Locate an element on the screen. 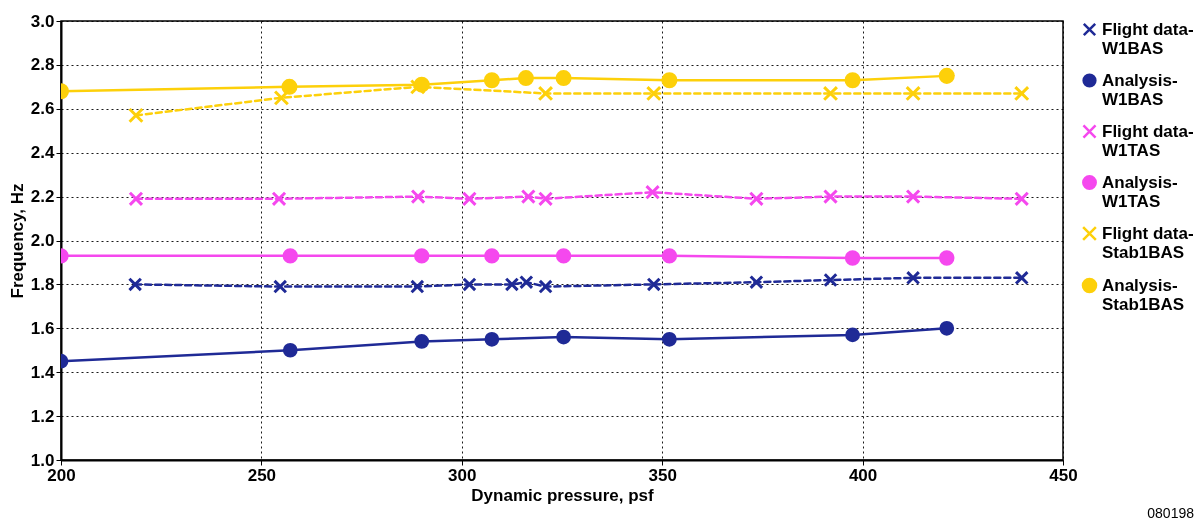 Image resolution: width=1200 pixels, height=525 pixels. x-tick-label: 250 is located at coordinates (262, 475).